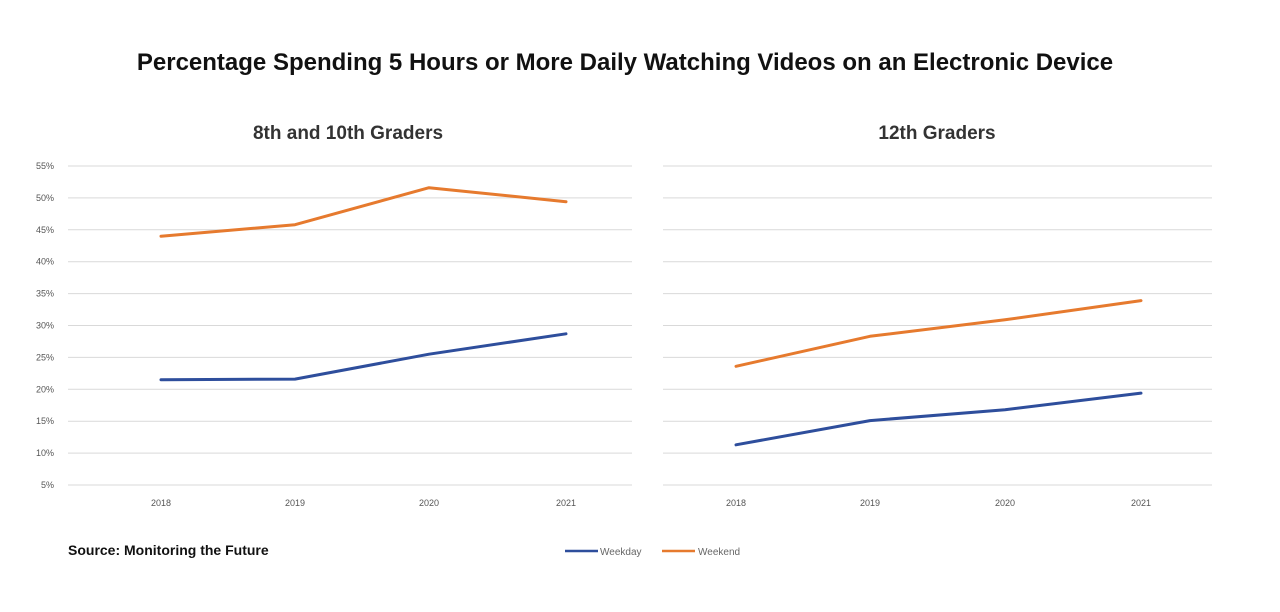  What do you see at coordinates (45, 421) in the screenshot?
I see `y-tick-label: 15%` at bounding box center [45, 421].